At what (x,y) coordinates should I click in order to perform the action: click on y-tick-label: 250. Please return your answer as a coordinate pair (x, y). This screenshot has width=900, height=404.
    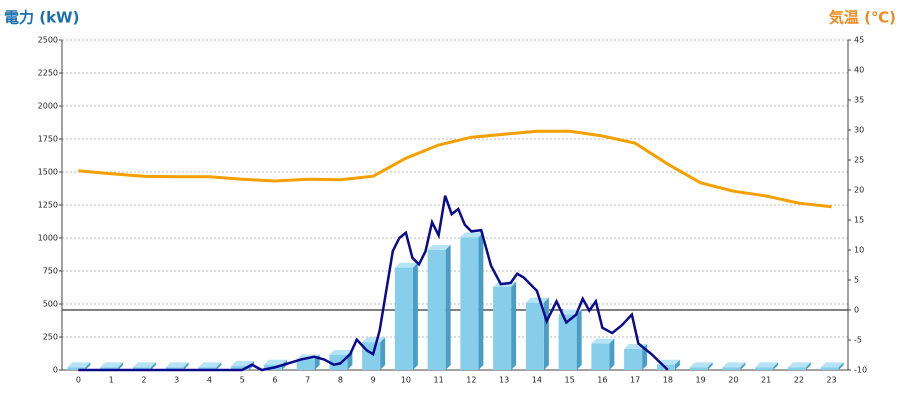
    Looking at the image, I should click on (50, 337).